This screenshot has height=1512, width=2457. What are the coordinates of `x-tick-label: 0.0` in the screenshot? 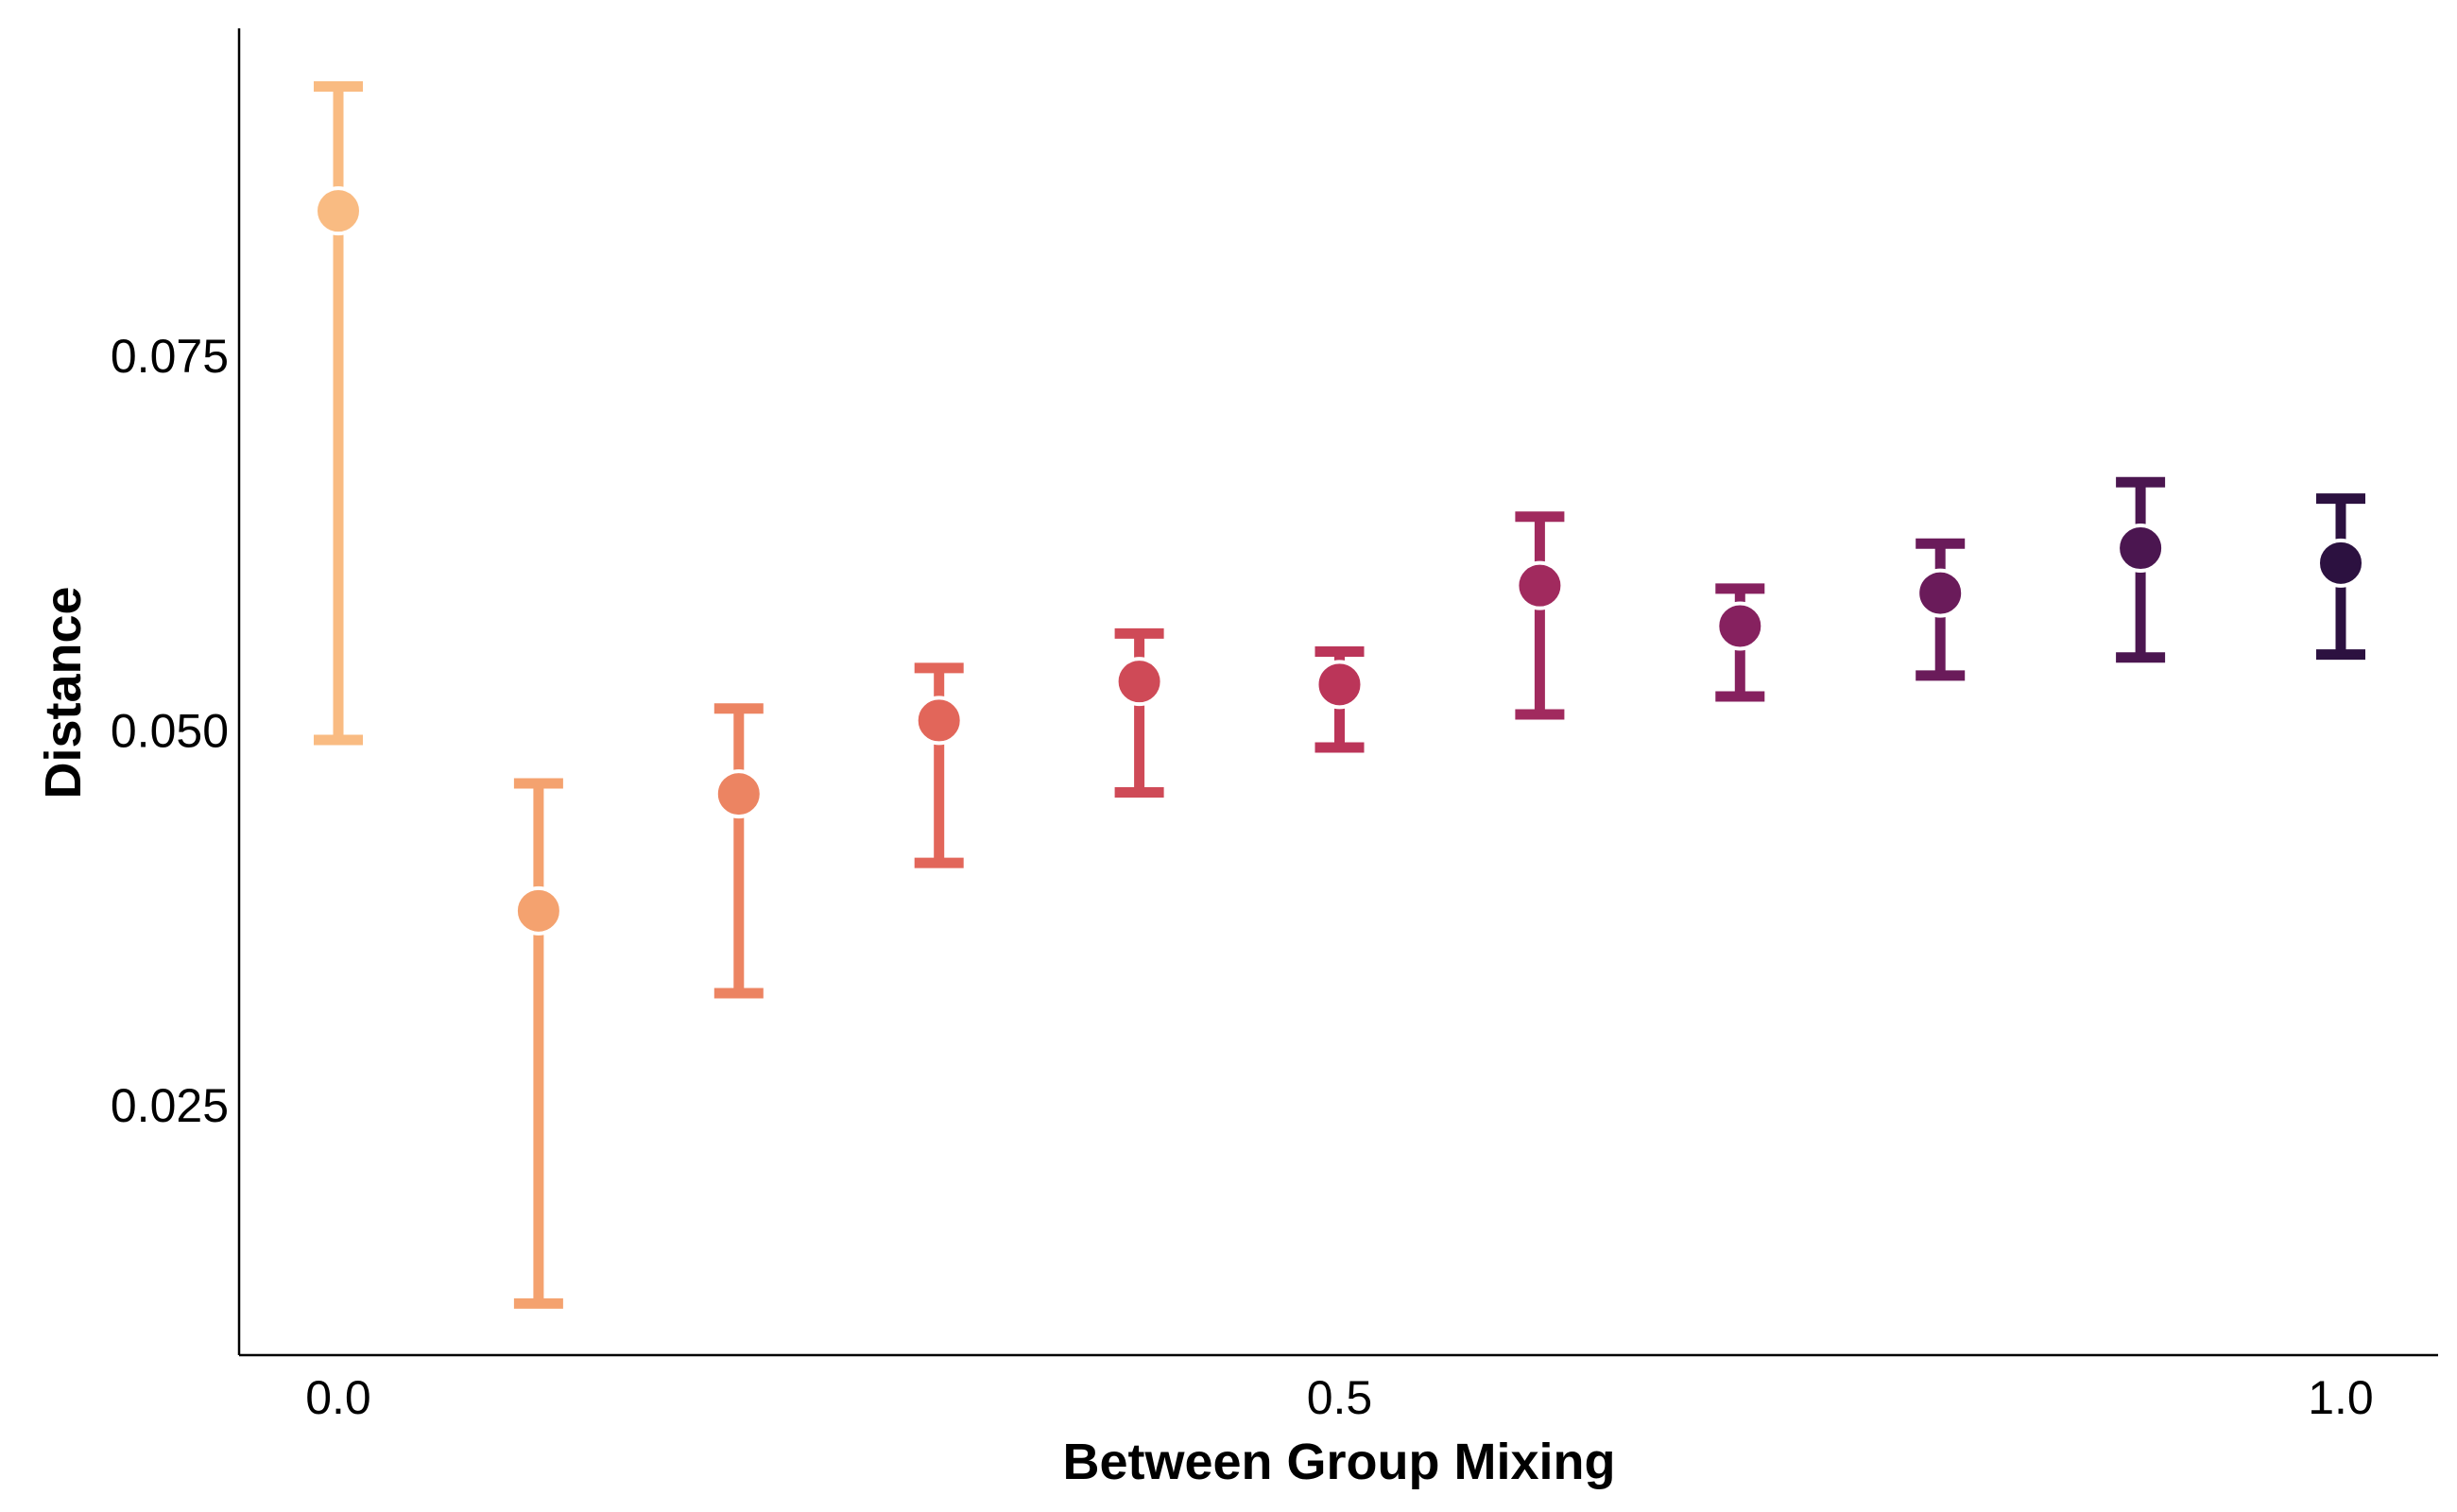 It's located at (338, 1397).